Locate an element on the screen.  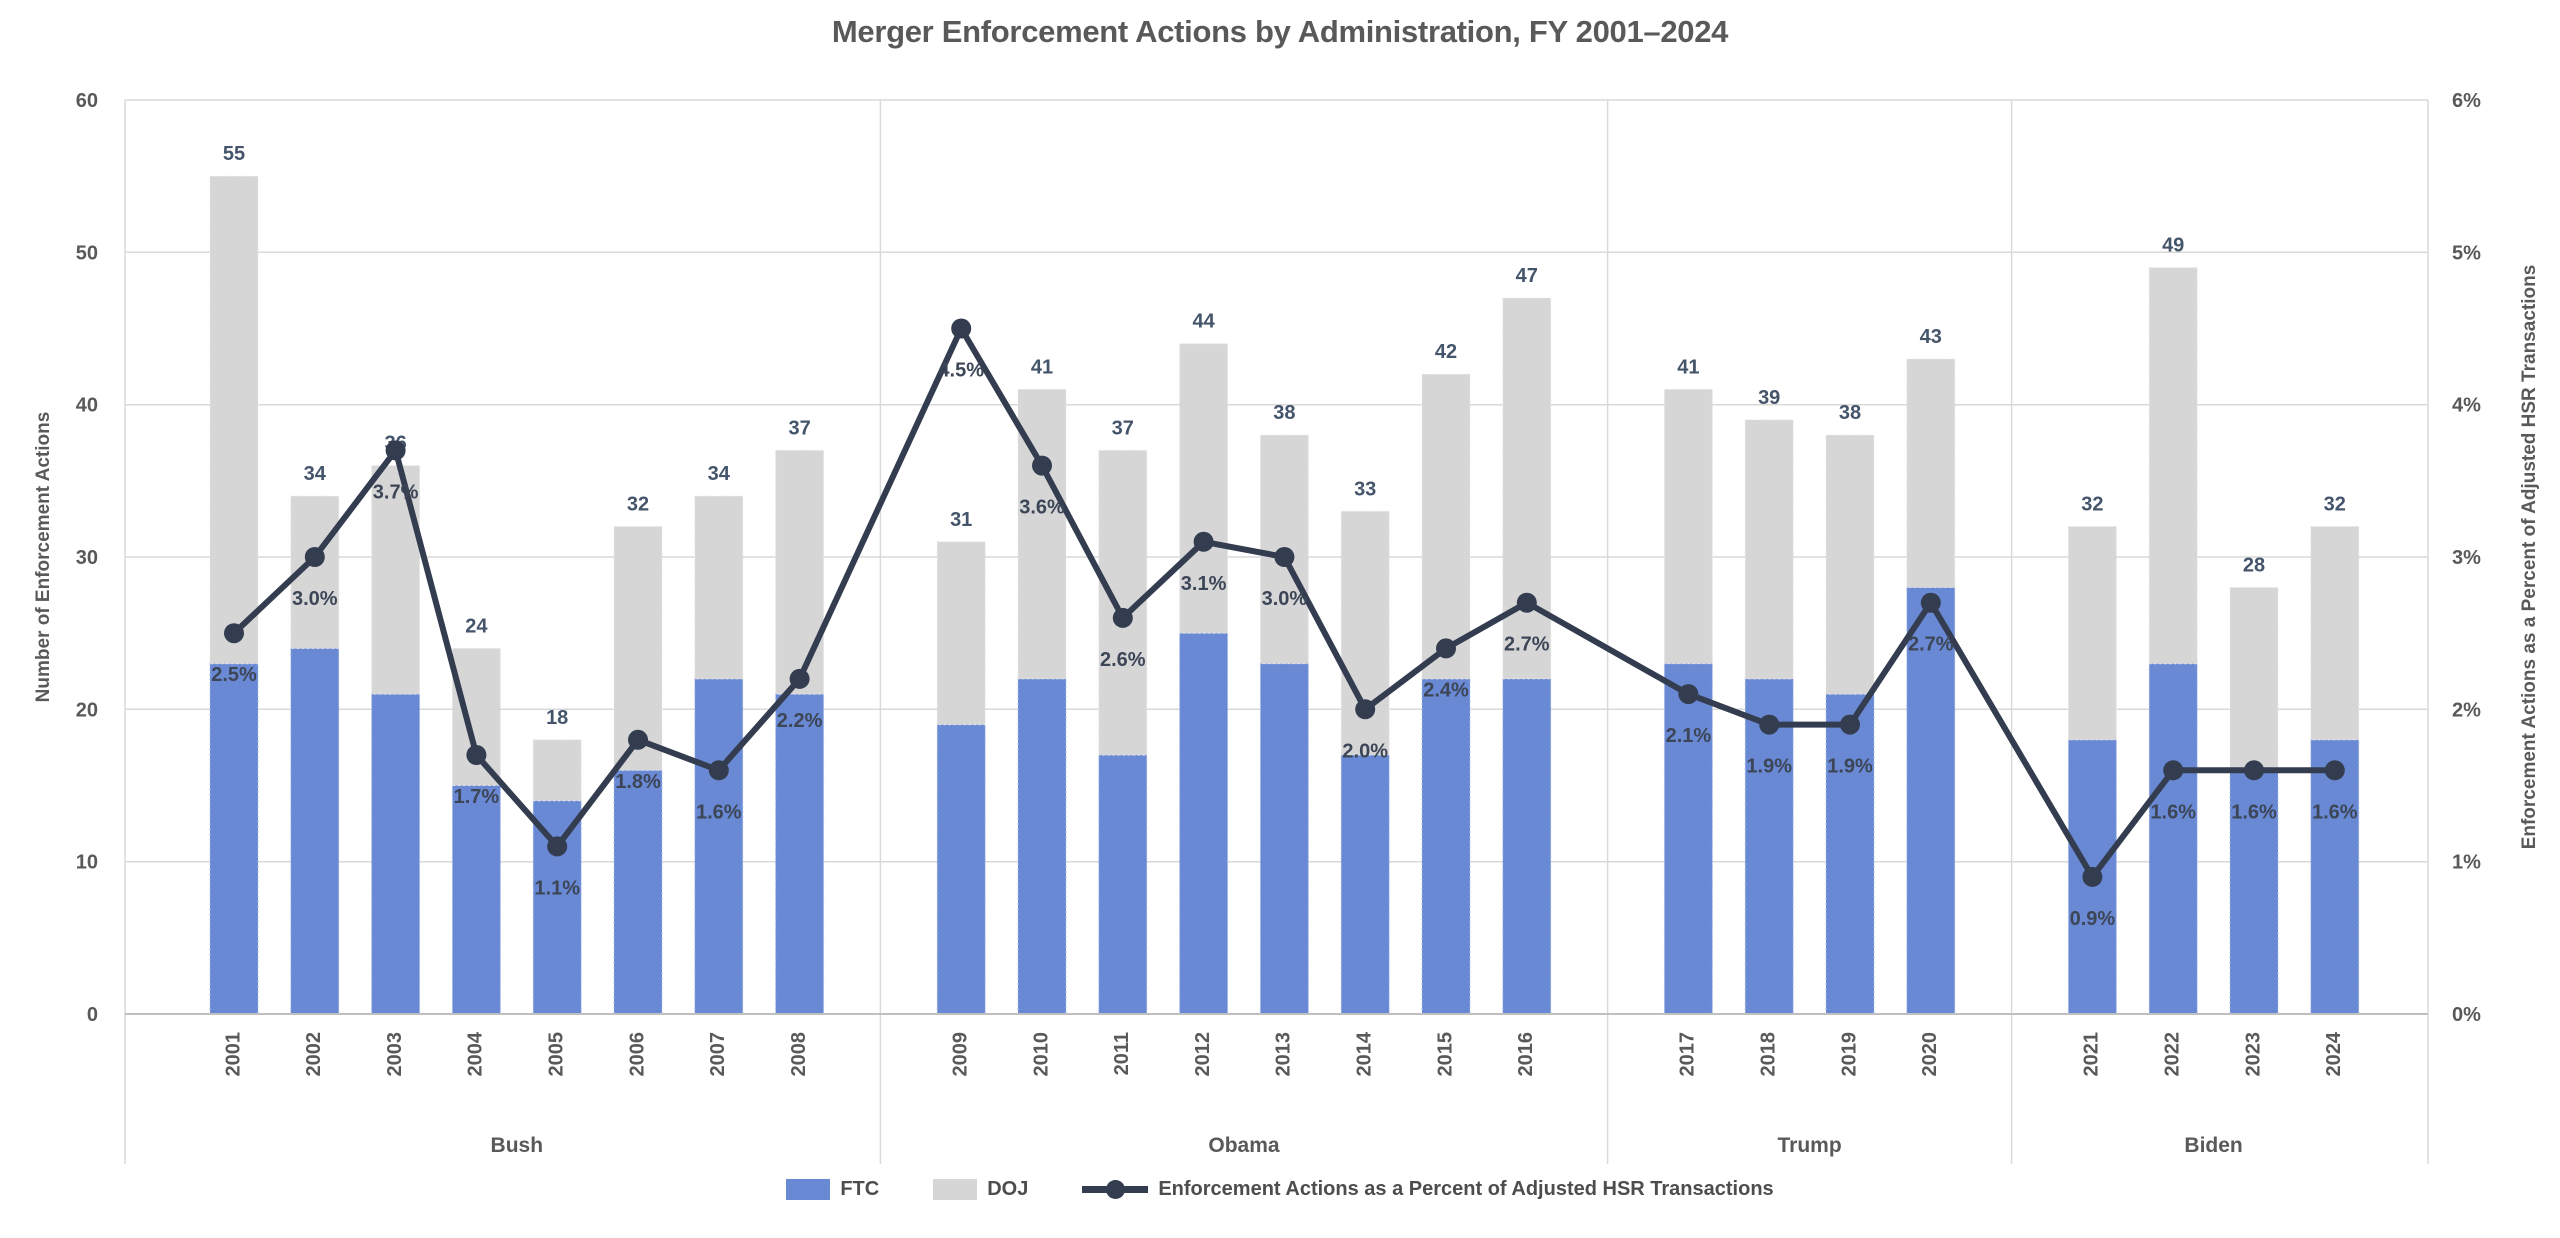
pct-marker-2016 is located at coordinates (1526, 602).